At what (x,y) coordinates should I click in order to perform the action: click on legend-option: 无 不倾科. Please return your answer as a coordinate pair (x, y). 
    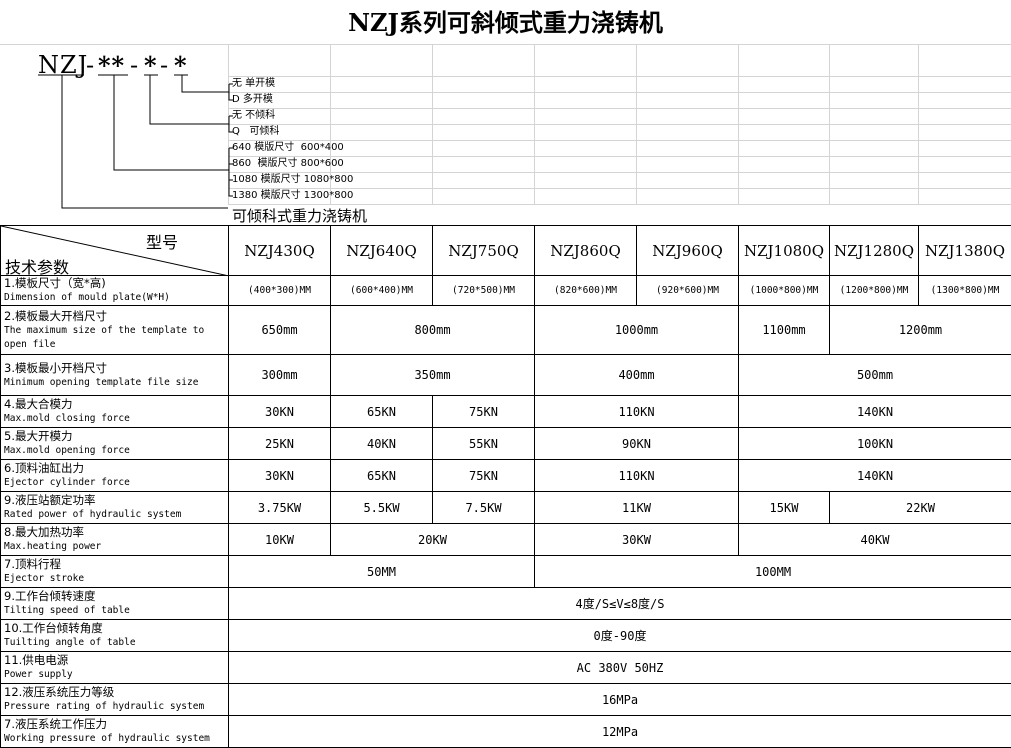
    Looking at the image, I should click on (253, 116).